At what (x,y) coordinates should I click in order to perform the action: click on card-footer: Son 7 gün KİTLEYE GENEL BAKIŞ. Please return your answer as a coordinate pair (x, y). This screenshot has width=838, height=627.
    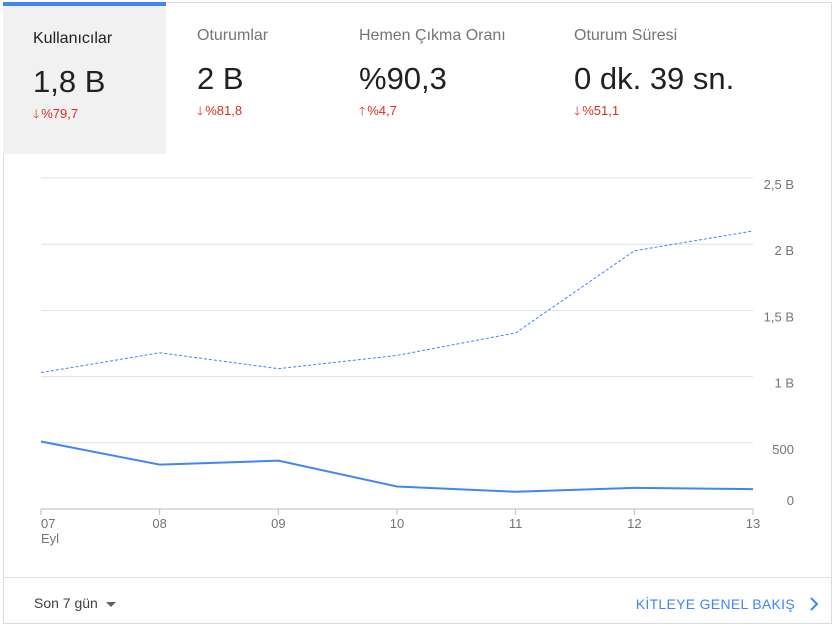
    Looking at the image, I should click on (417, 601).